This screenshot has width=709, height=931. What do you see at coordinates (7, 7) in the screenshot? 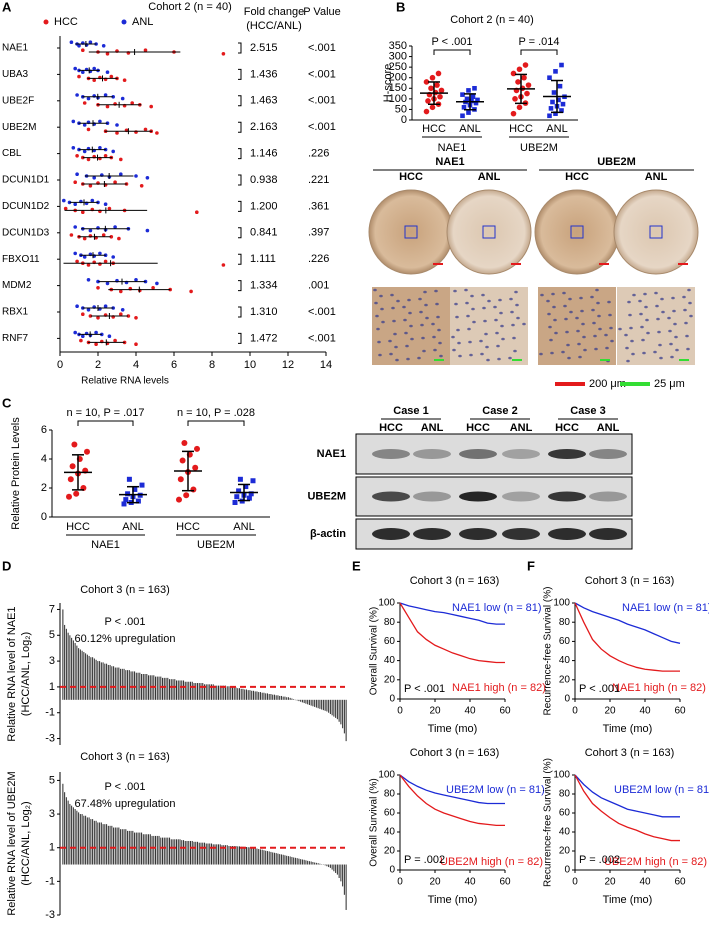
I see `panel-label: A` at bounding box center [7, 7].